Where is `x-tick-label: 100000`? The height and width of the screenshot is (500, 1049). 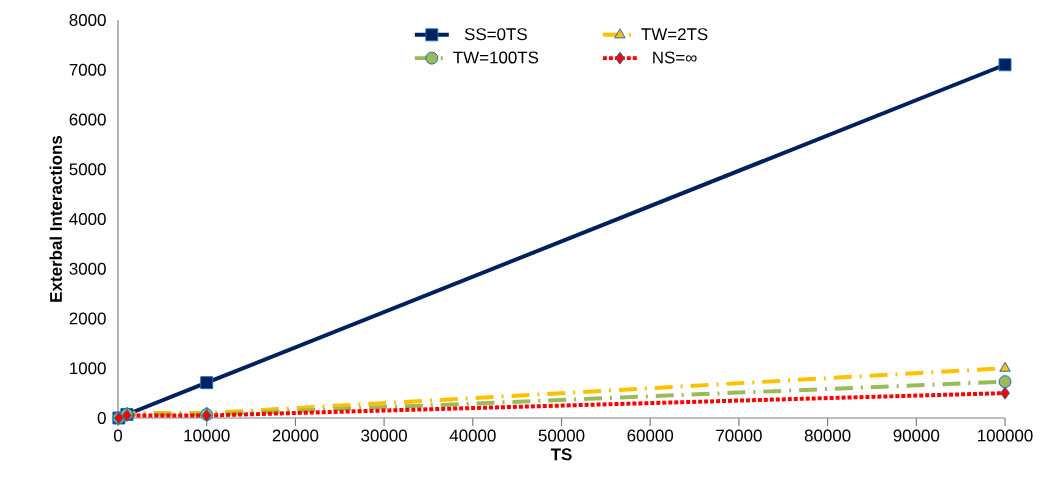 x-tick-label: 100000 is located at coordinates (1005, 435).